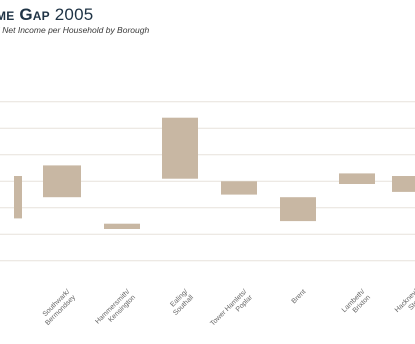 This screenshot has width=415, height=344. What do you see at coordinates (356, 303) in the screenshot?
I see `x-tick-label: Lambeth/Brixton` at bounding box center [356, 303].